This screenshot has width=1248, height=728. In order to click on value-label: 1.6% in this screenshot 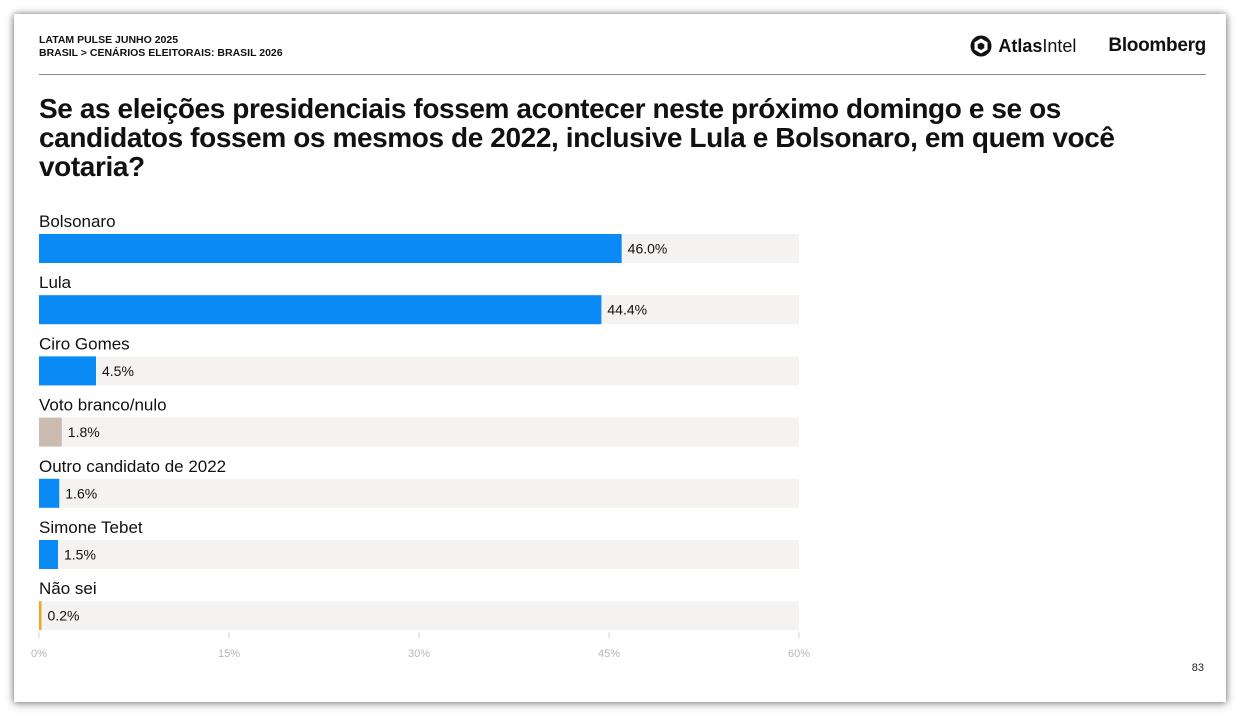, I will do `click(81, 493)`.